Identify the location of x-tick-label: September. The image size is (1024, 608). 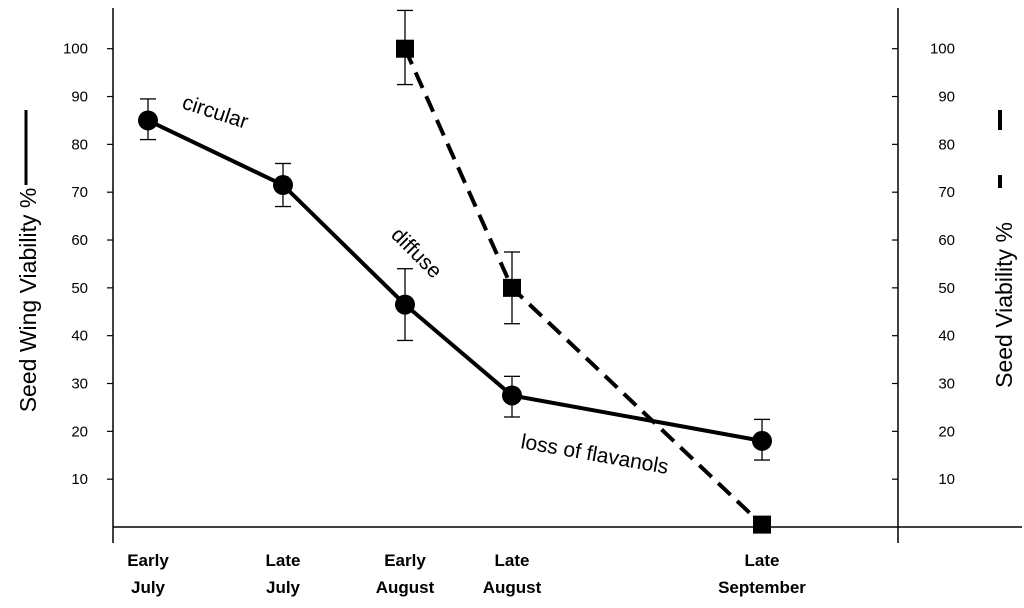
(762, 587).